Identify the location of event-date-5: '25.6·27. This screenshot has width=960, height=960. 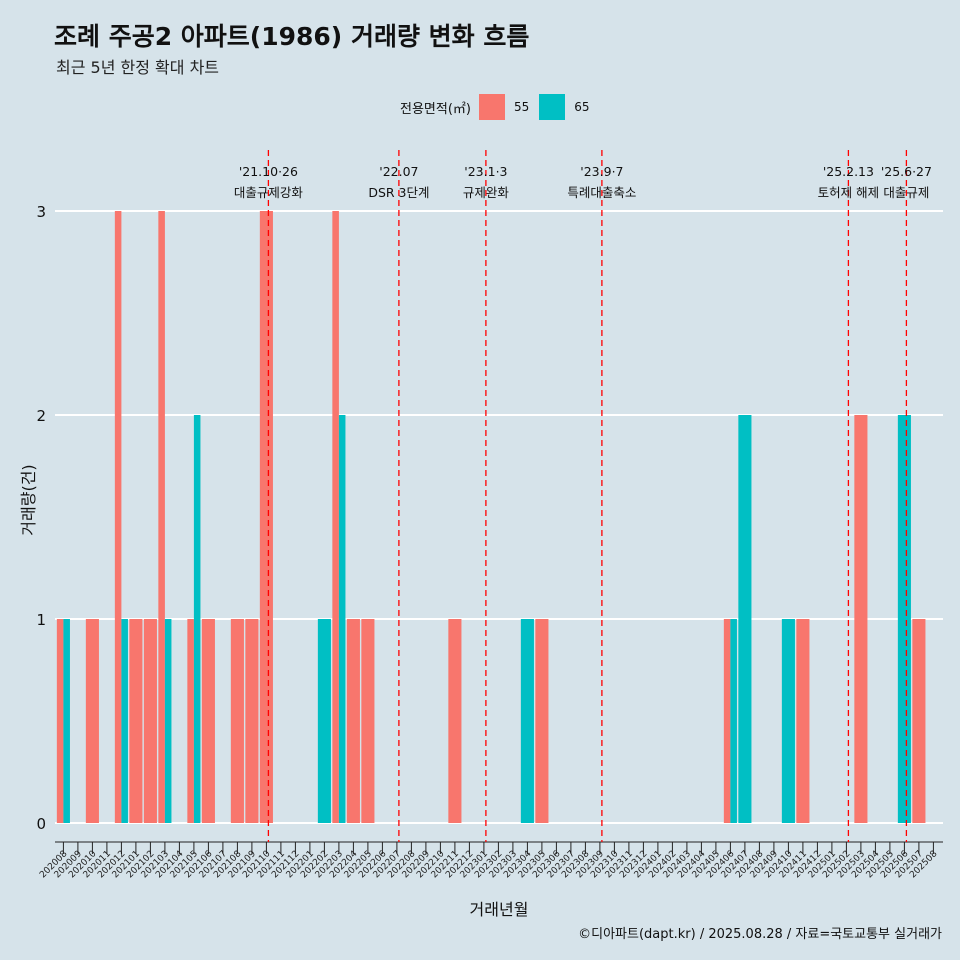
(906, 171).